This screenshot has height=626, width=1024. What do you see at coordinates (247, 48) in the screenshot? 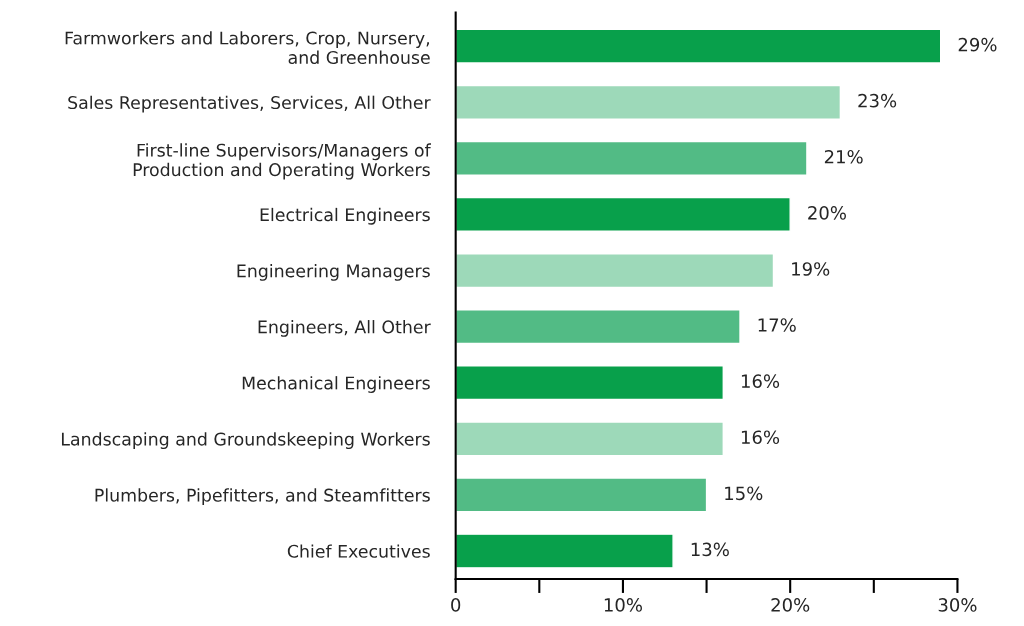
I see `y-tick-label: Farmworkers and Laborers, Crop, Nursery, and Greenhouse` at bounding box center [247, 48].